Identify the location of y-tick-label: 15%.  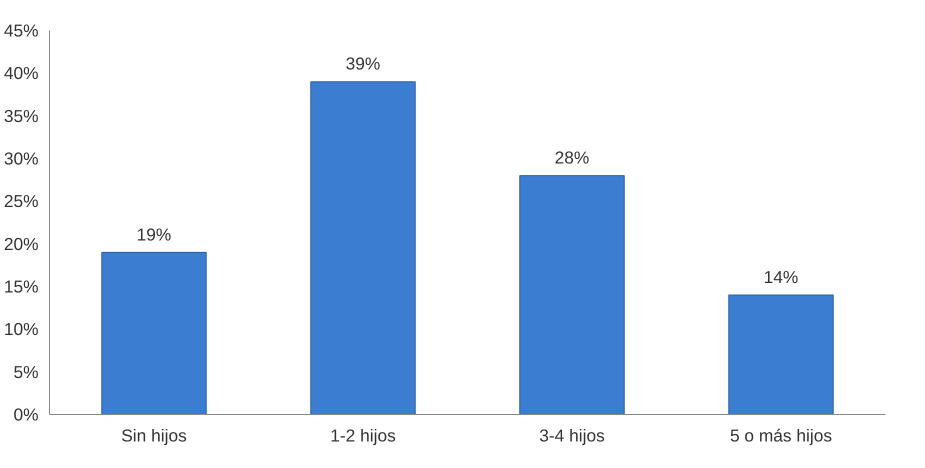
(21, 286).